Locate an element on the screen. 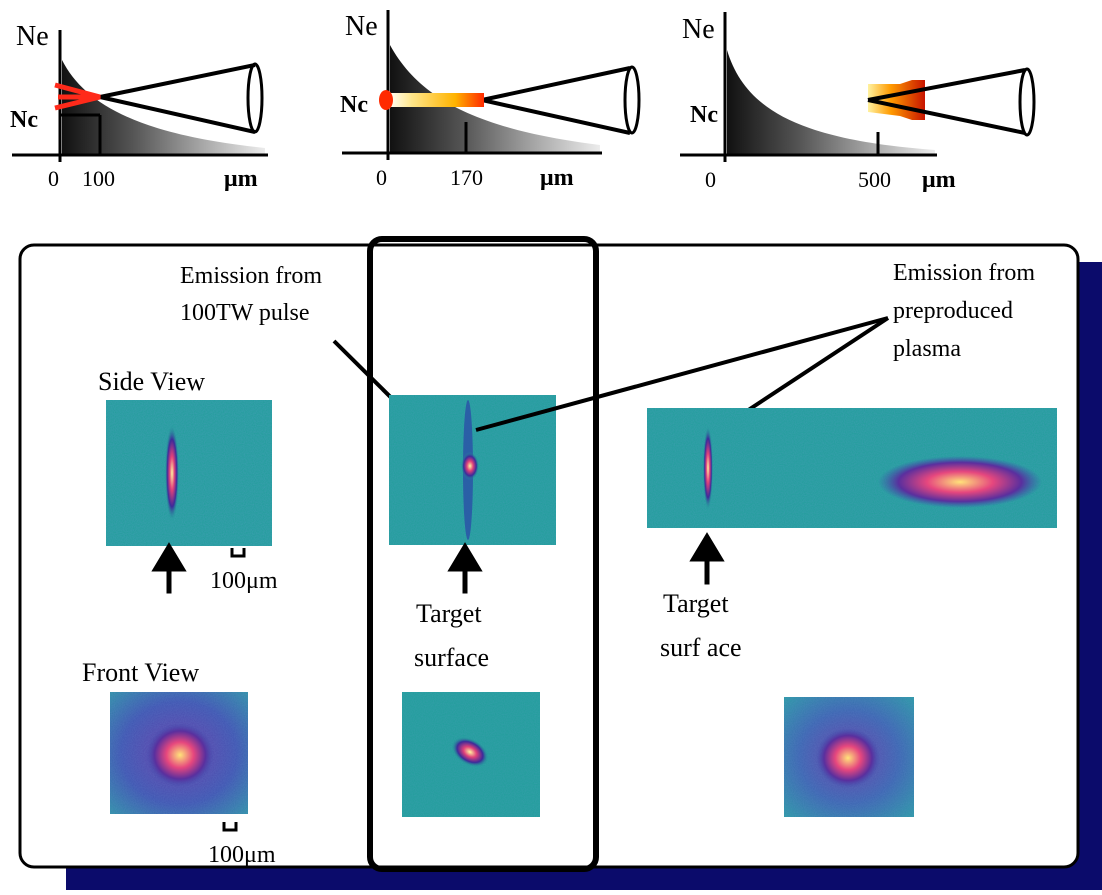 This screenshot has height=895, width=1102. laser-focus-red is located at coordinates (77, 96).